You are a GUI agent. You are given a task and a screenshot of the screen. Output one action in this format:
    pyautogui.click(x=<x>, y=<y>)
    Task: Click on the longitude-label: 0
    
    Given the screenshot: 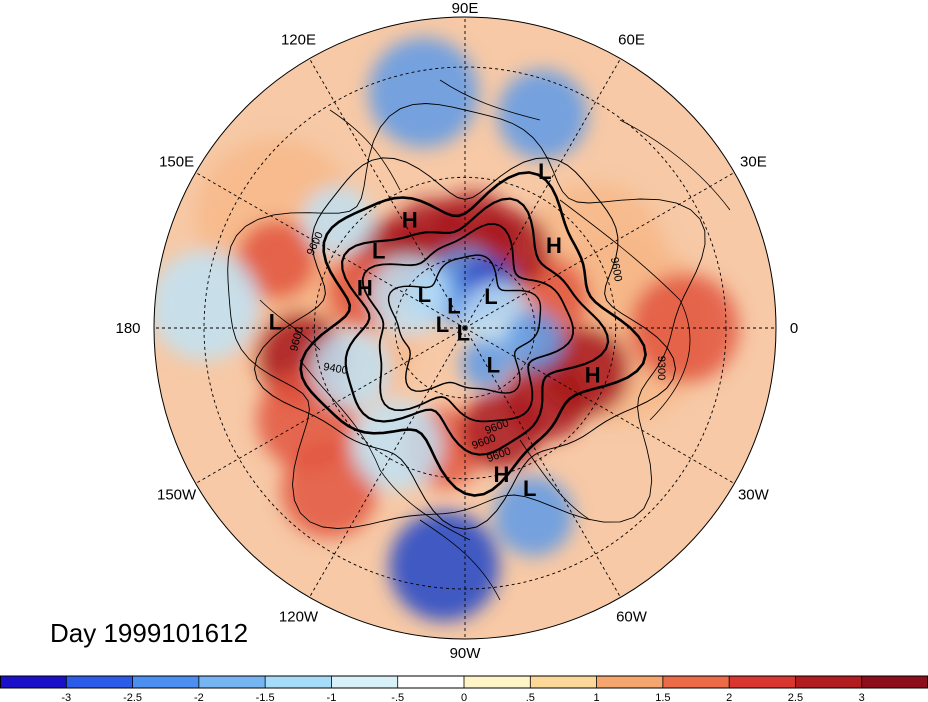 What is the action you would take?
    pyautogui.click(x=794, y=328)
    